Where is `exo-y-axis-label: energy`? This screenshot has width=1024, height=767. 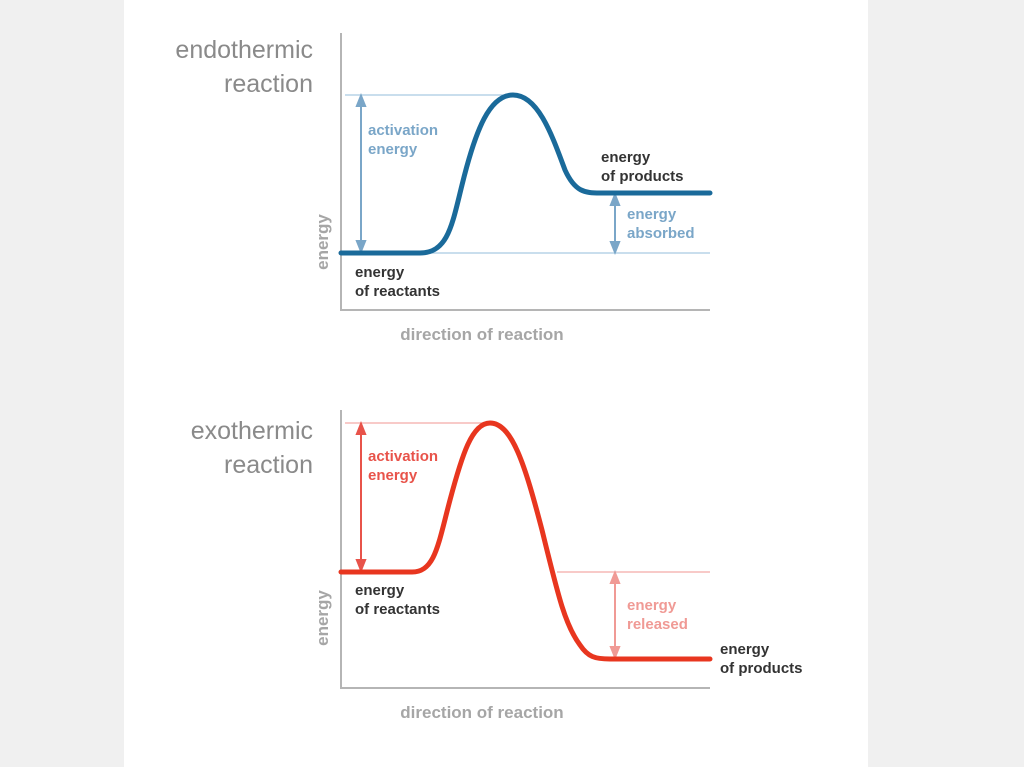 exo-y-axis-label: energy is located at coordinates (322, 618).